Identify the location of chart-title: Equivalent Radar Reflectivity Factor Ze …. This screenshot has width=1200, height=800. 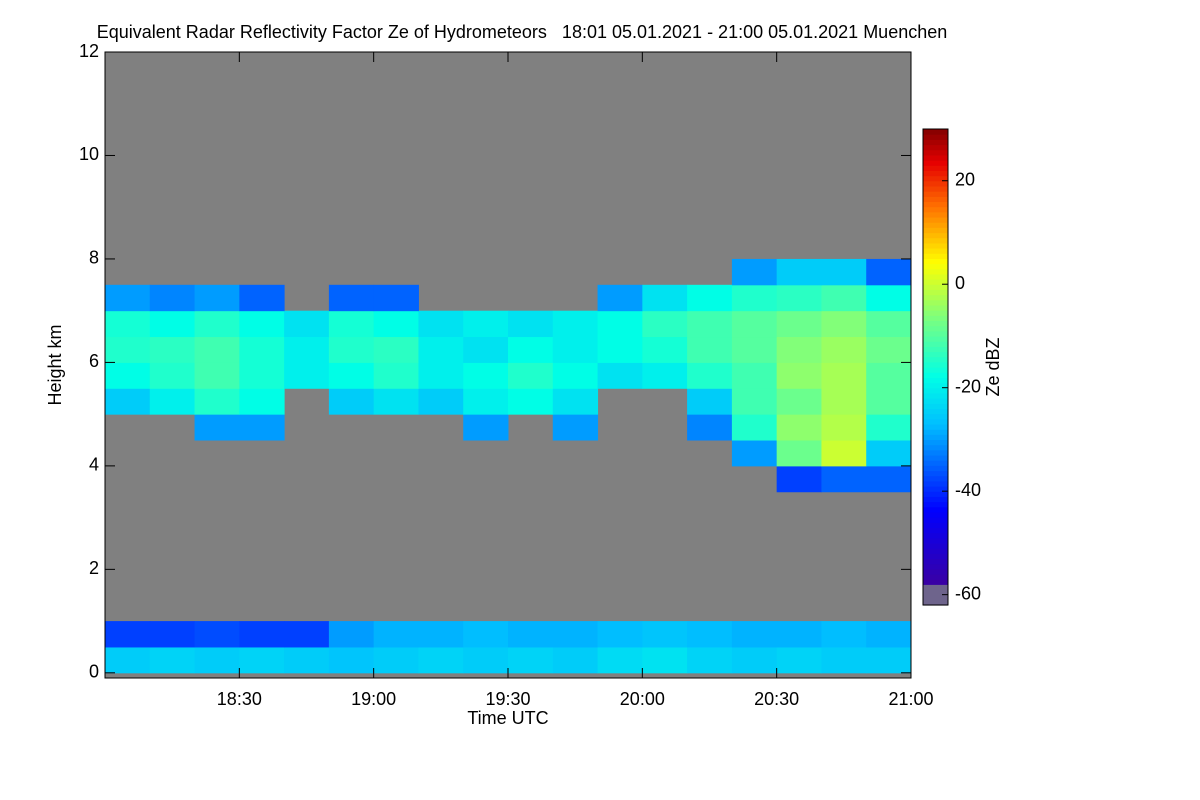
(522, 32).